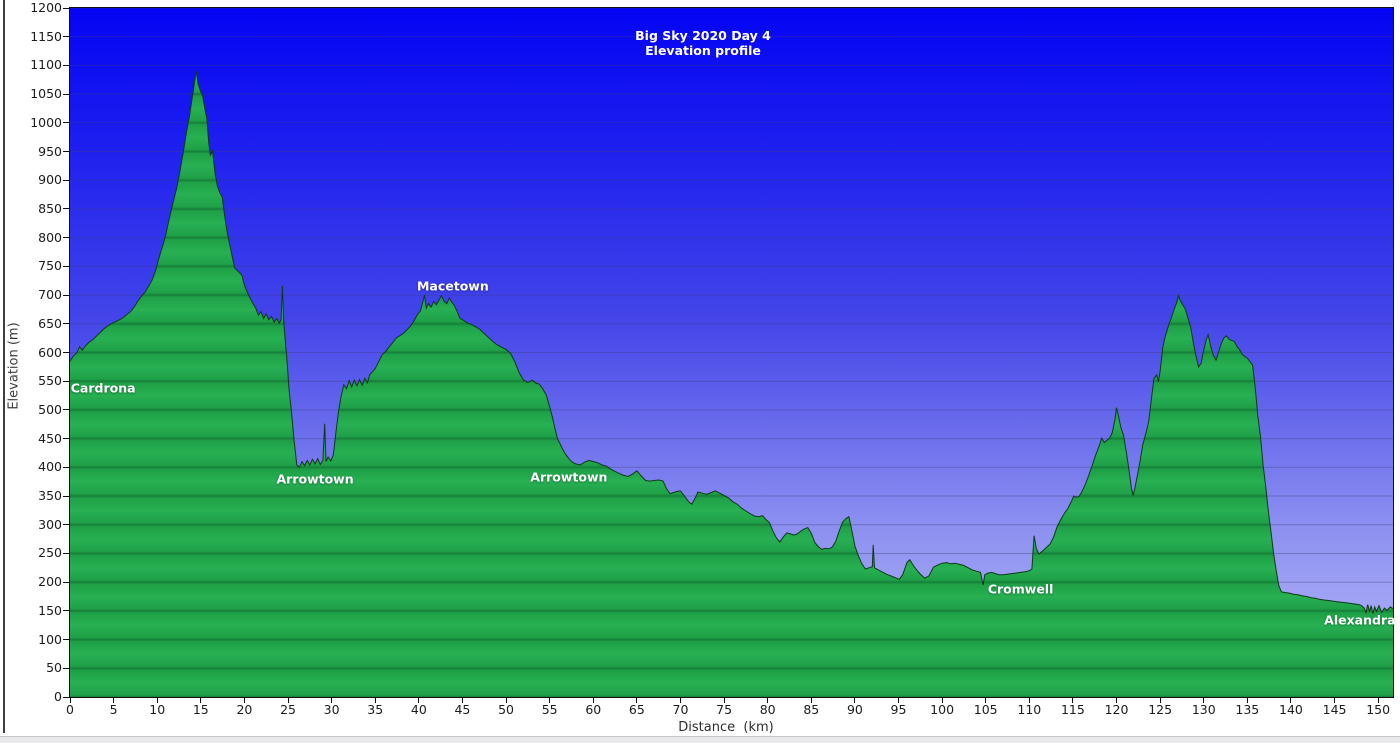  What do you see at coordinates (50, 438) in the screenshot?
I see `y-tick-label: 450` at bounding box center [50, 438].